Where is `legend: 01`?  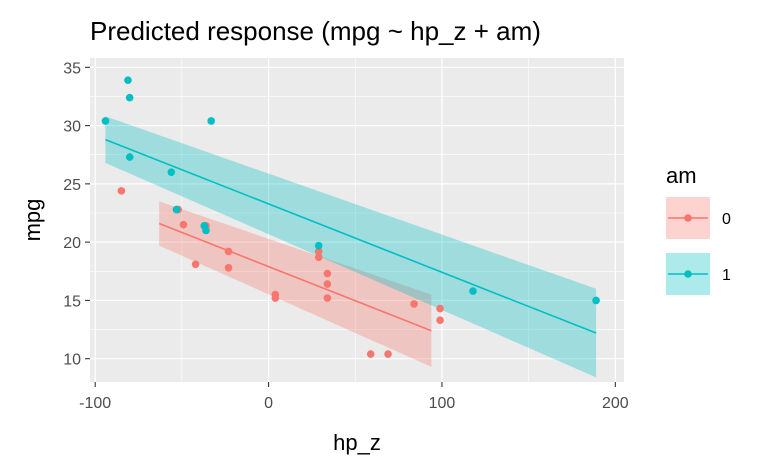
legend: 01 is located at coordinates (698, 246).